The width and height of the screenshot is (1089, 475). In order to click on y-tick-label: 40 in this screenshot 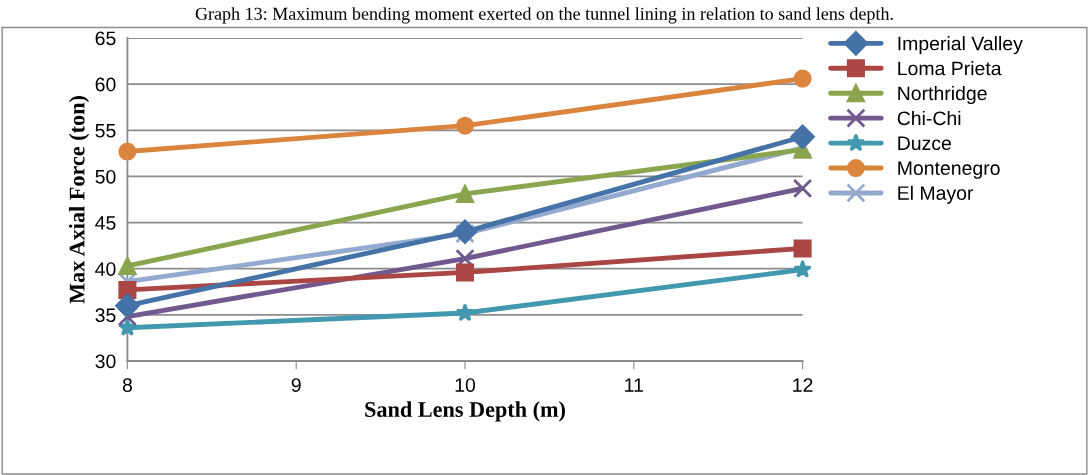, I will do `click(105, 269)`.